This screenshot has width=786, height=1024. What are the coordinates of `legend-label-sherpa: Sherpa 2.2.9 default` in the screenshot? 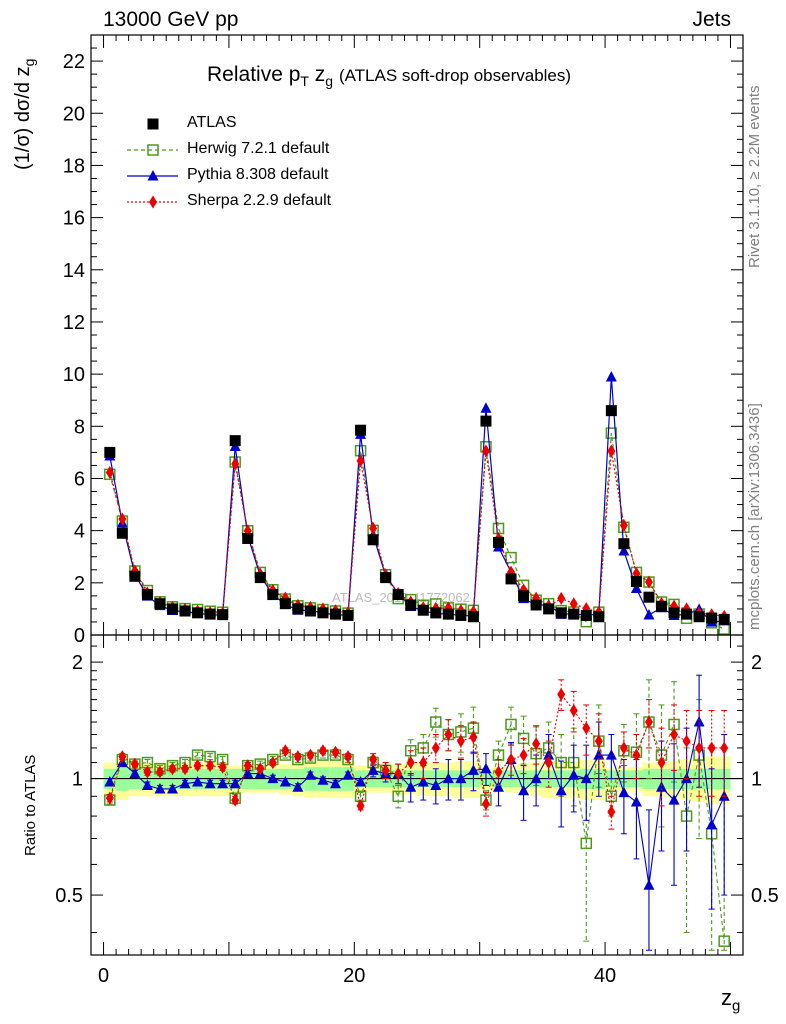 It's located at (259, 200).